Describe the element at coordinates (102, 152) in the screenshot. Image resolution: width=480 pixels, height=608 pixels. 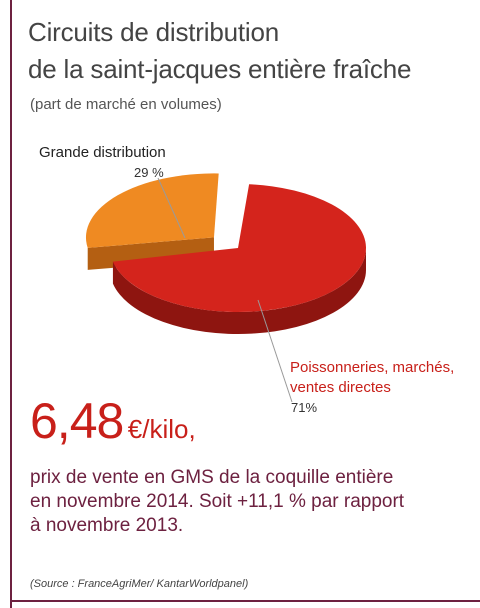
I see `slice-label-grande-distribution: Grande distribution` at that location.